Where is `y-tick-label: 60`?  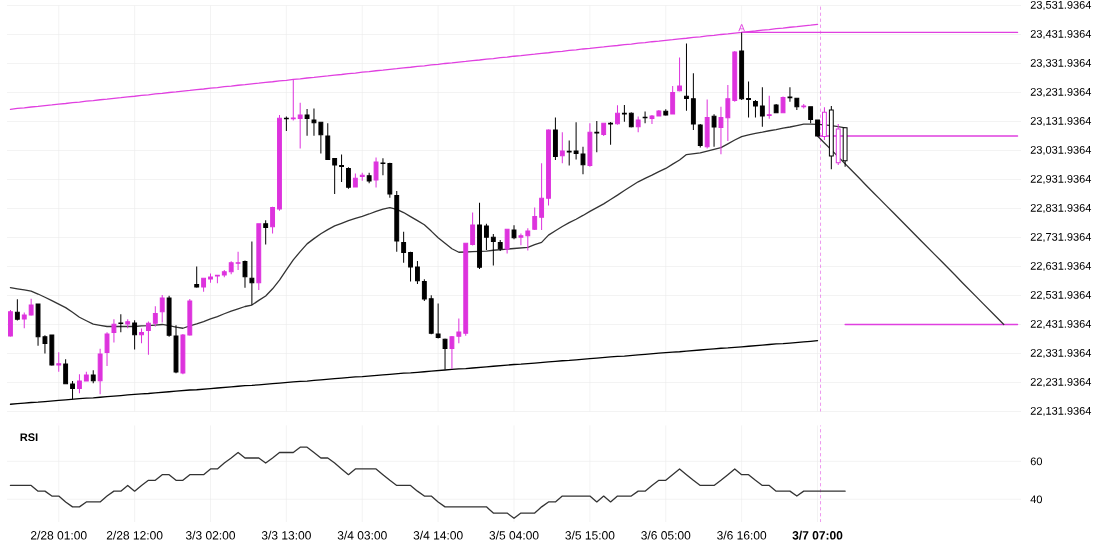
y-tick-label: 60 is located at coordinates (1036, 461).